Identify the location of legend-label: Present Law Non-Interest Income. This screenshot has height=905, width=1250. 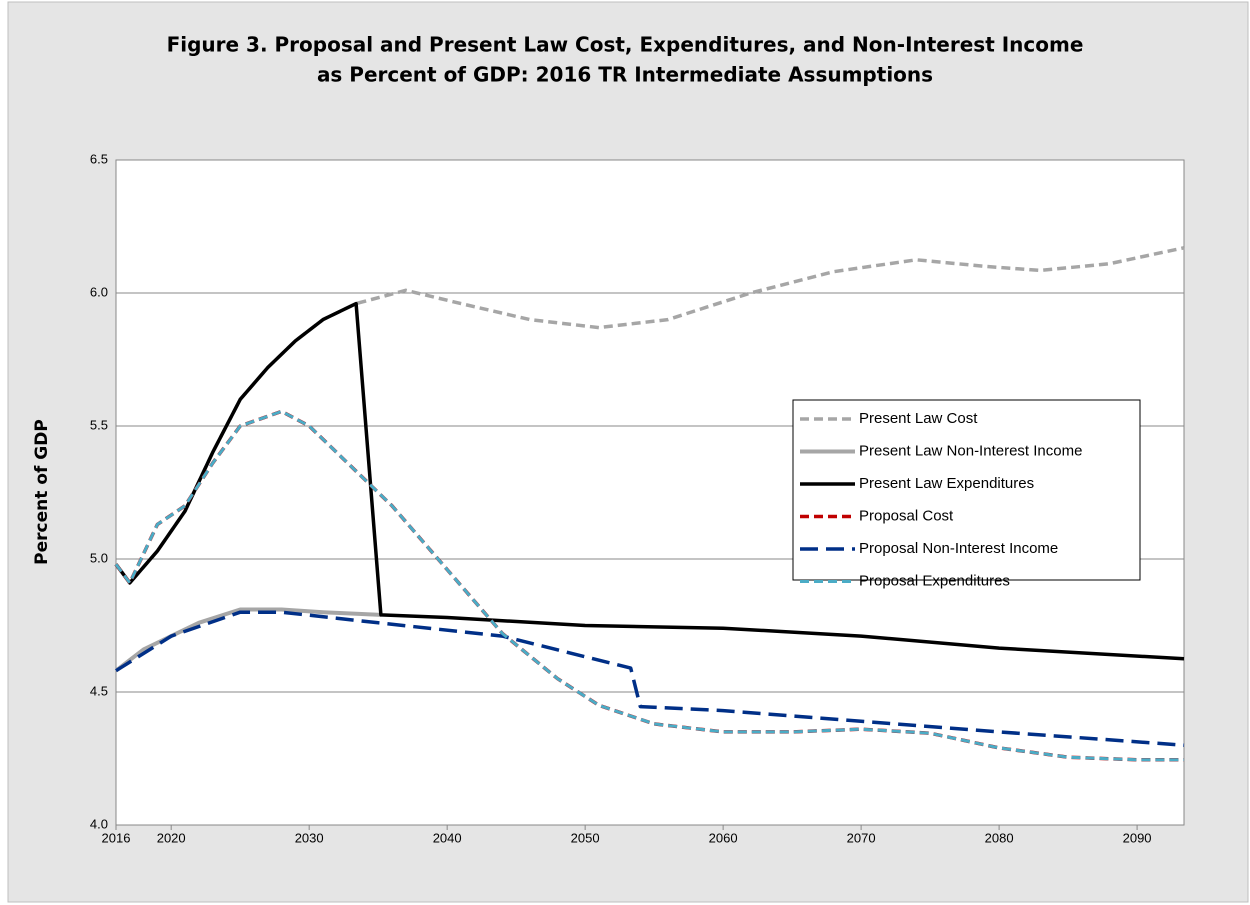
(970, 450).